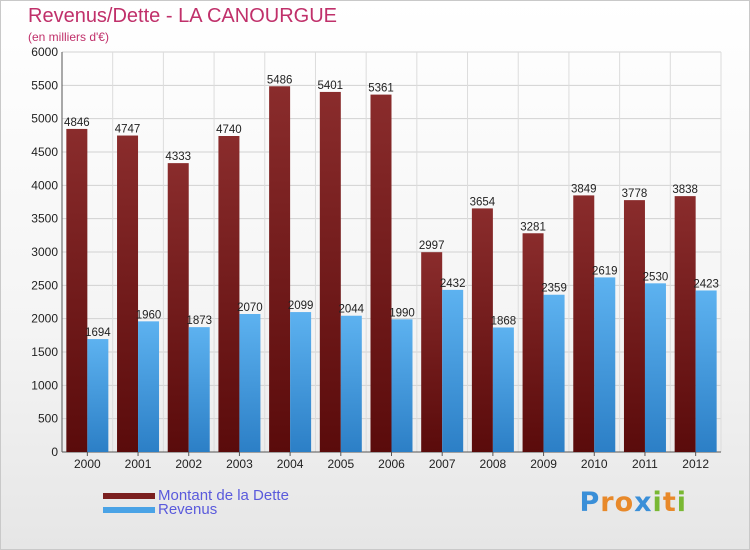 The height and width of the screenshot is (550, 750). I want to click on data-label-debt: 4740, so click(229, 130).